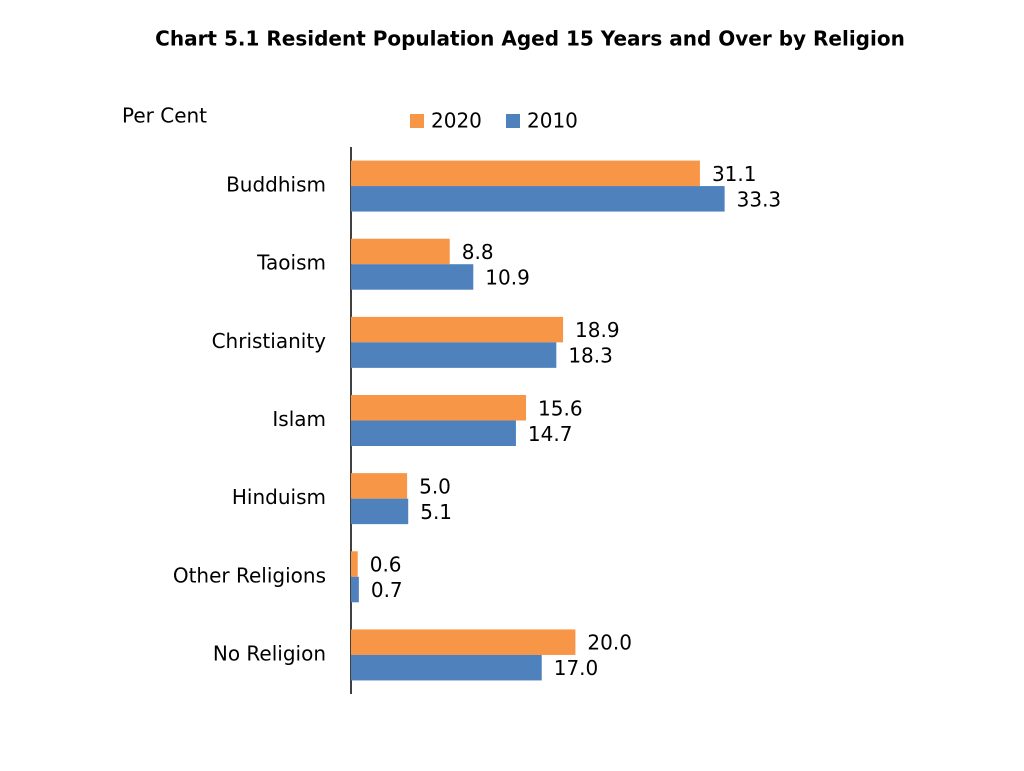  Describe the element at coordinates (550, 434) in the screenshot. I see `data-label: 14.7` at that location.